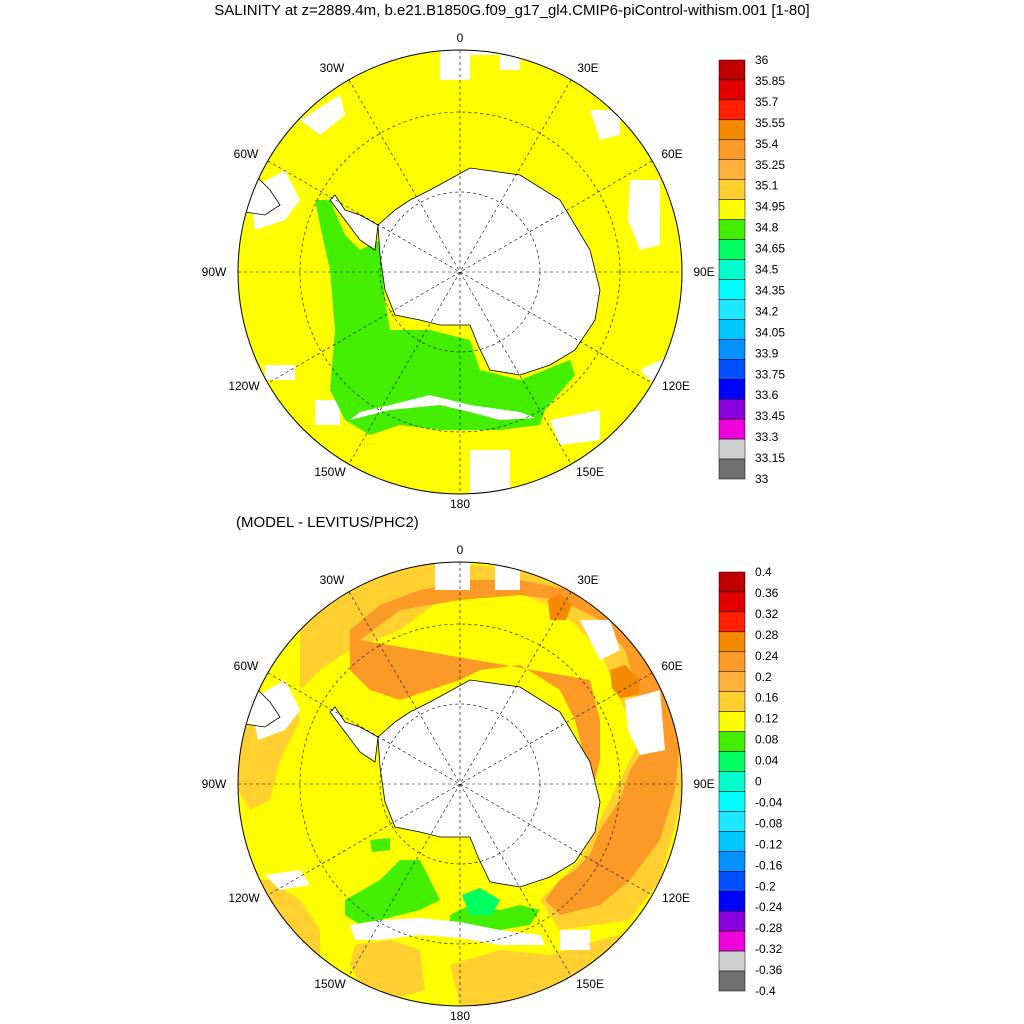 The width and height of the screenshot is (1024, 1024). What do you see at coordinates (767, 740) in the screenshot?
I see `colorbar-tick-label: 0.08` at bounding box center [767, 740].